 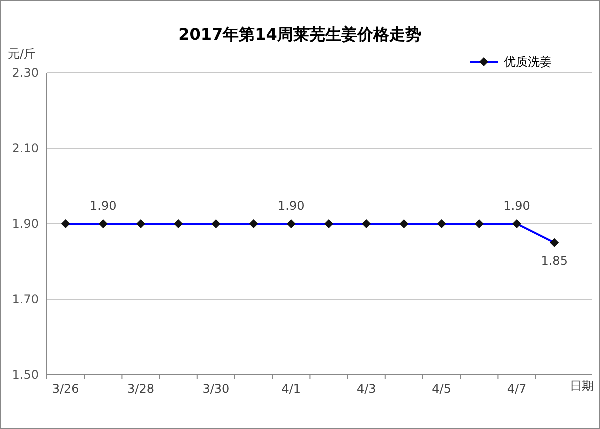 I want to click on y-axis-title: 元/斤, so click(x=22, y=54).